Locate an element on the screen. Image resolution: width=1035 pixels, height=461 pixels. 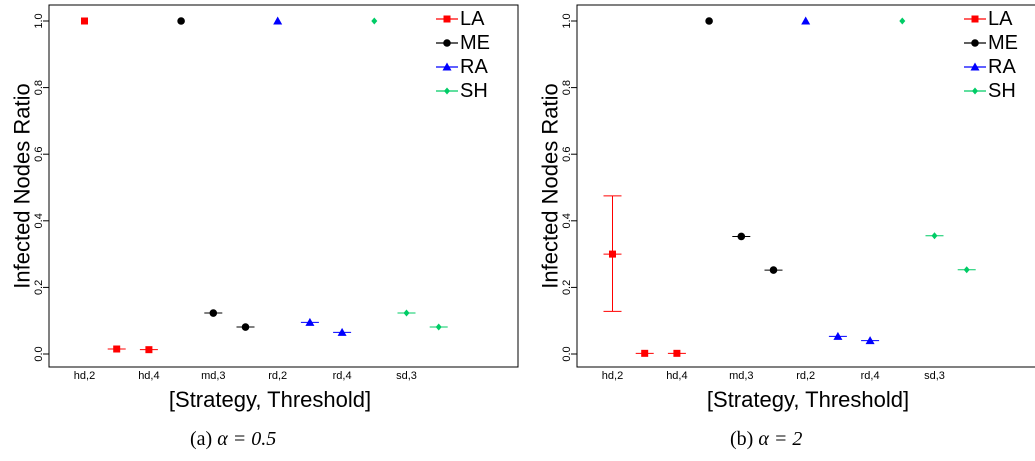
caption-a: (a) α = 0.5 is located at coordinates (233, 439).